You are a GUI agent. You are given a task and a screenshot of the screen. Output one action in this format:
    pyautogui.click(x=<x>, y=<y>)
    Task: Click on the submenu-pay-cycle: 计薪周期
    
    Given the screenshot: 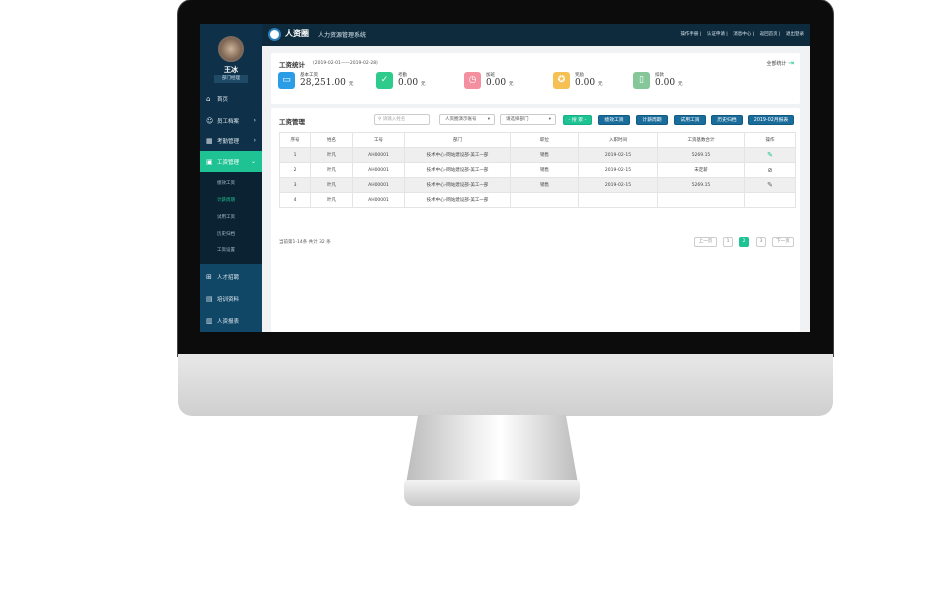 What is the action you would take?
    pyautogui.click(x=226, y=200)
    